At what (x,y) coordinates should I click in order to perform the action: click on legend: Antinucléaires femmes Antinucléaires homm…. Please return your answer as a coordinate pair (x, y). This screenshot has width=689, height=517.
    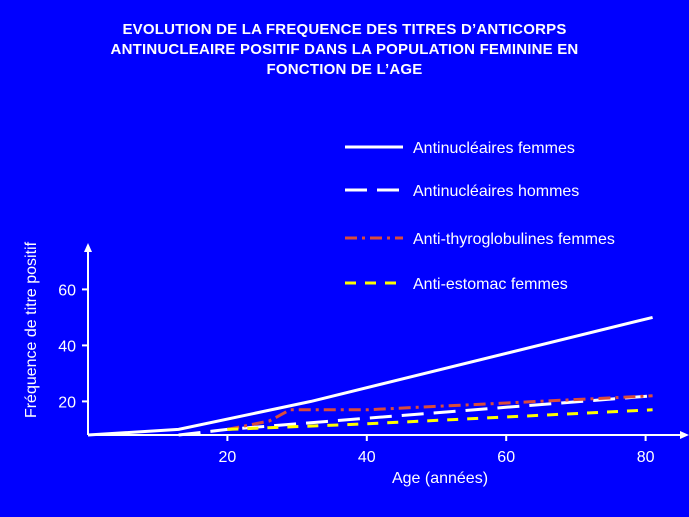
    Looking at the image, I should click on (480, 216).